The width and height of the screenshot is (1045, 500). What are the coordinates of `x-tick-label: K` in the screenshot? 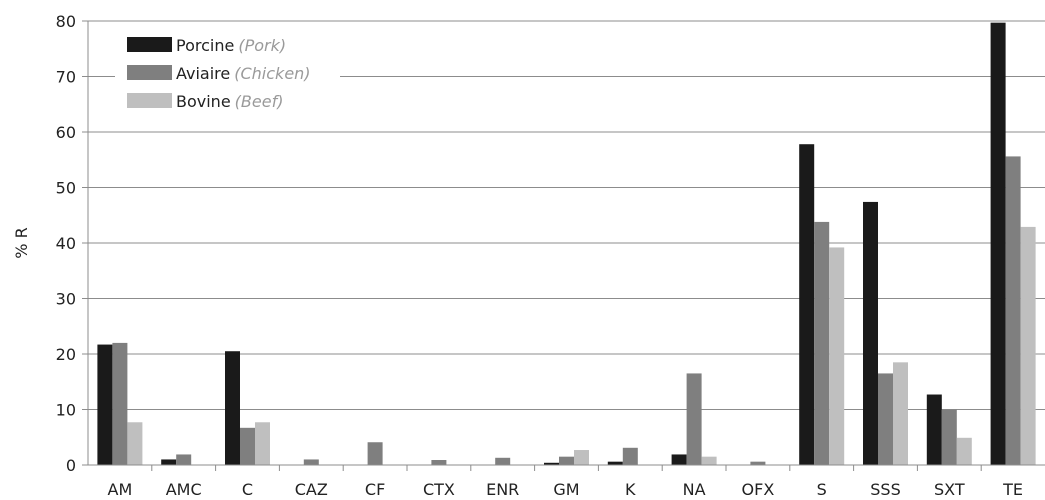 It's located at (630, 489).